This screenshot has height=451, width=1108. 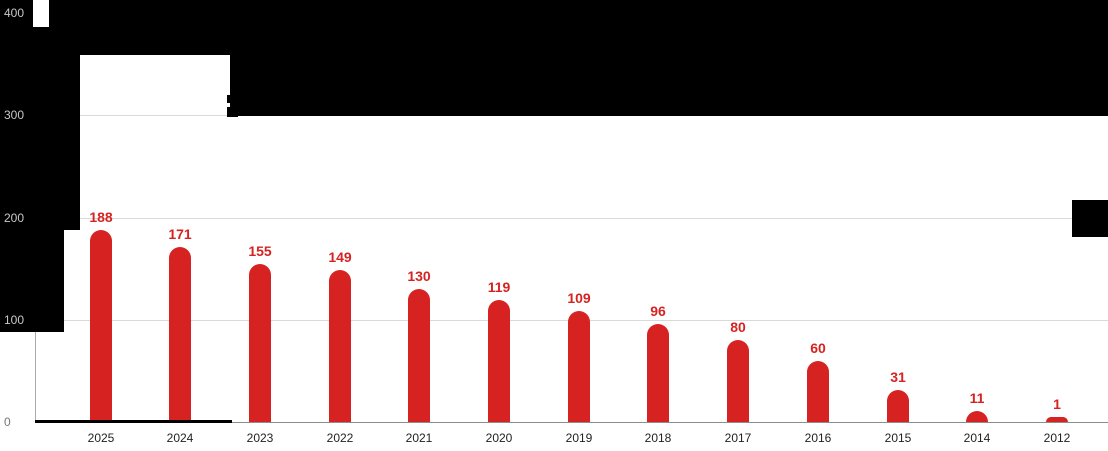 What do you see at coordinates (133, 421) in the screenshot?
I see `redaction-baseline-strip` at bounding box center [133, 421].